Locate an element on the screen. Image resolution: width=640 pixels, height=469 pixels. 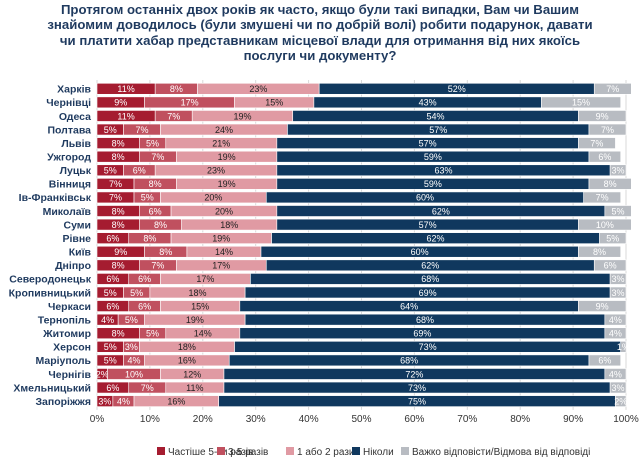
legend-label: Частіше 5-ти разів is located at coordinates (210, 452).